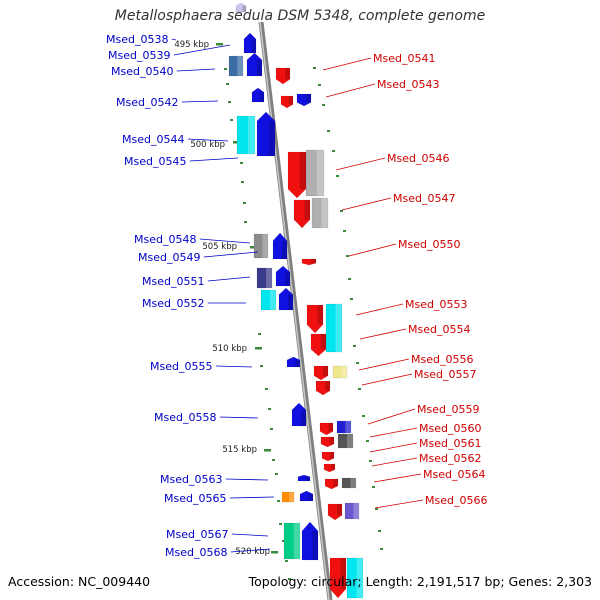  Describe the element at coordinates (173, 303) in the screenshot. I see `gene-label: Msed_0552` at that location.